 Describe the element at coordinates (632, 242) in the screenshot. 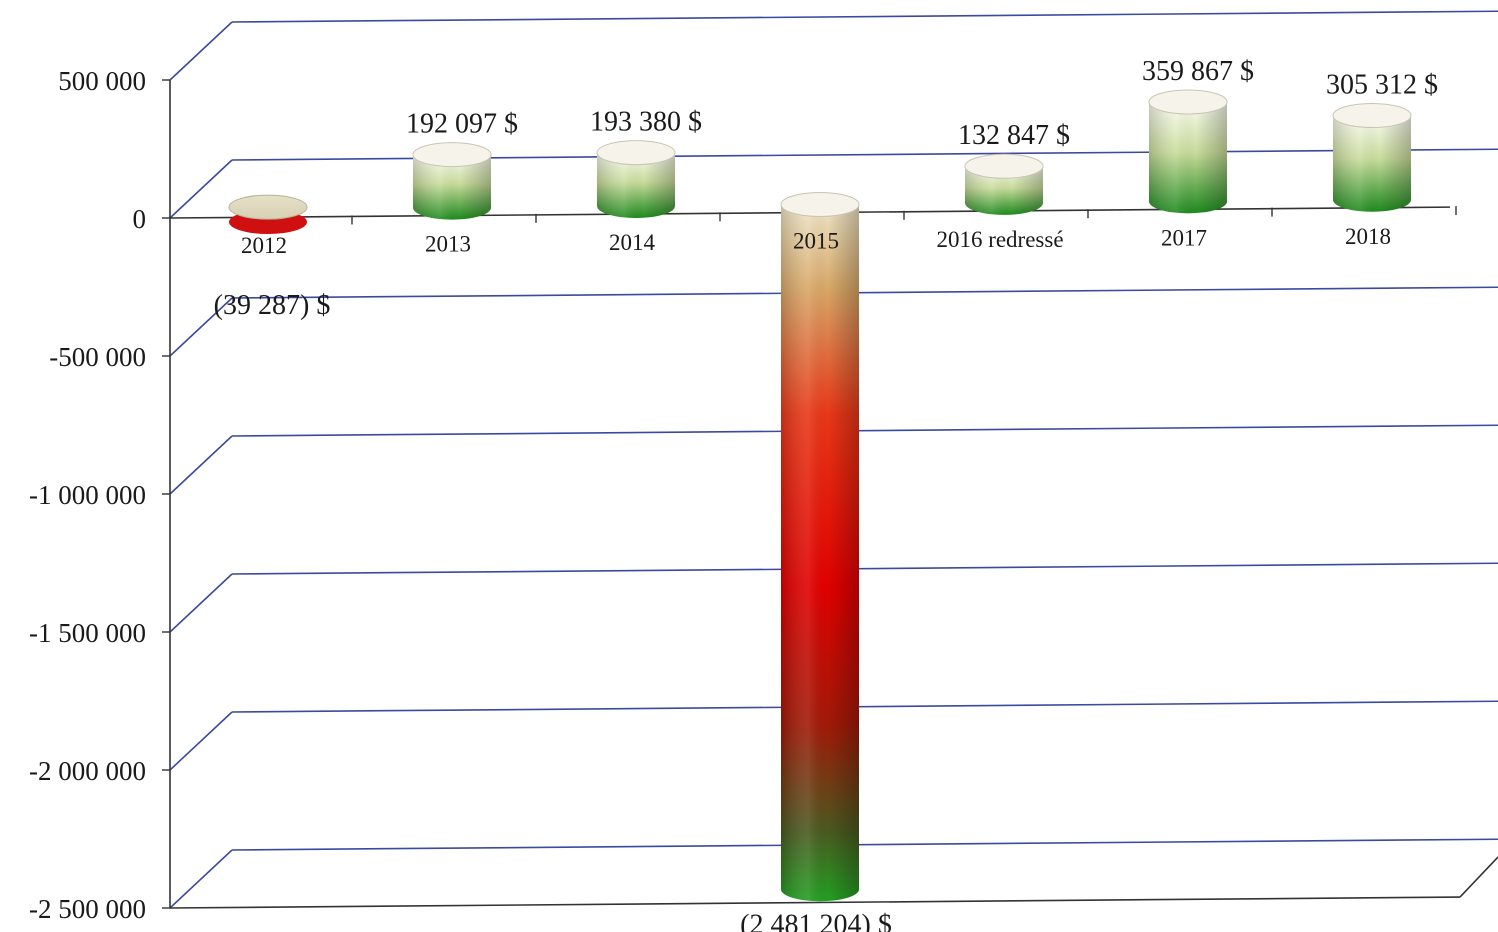

I see `x-tick-label: 2014` at that location.